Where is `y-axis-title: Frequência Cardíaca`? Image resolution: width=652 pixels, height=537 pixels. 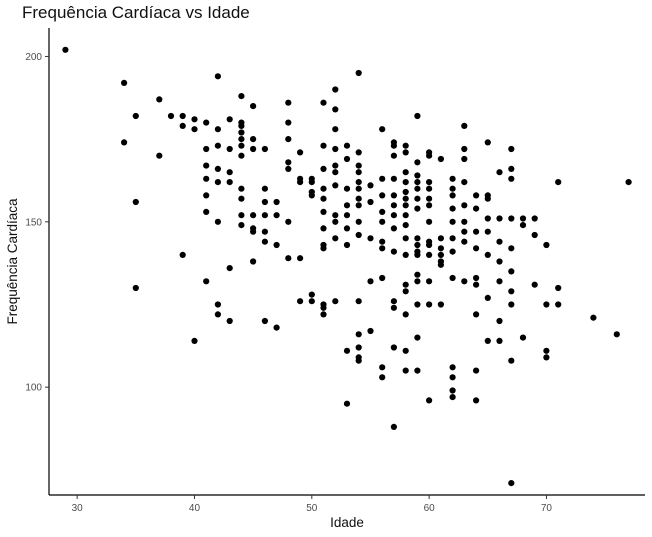
y-axis-title: Frequência Cardíaca is located at coordinates (12, 261).